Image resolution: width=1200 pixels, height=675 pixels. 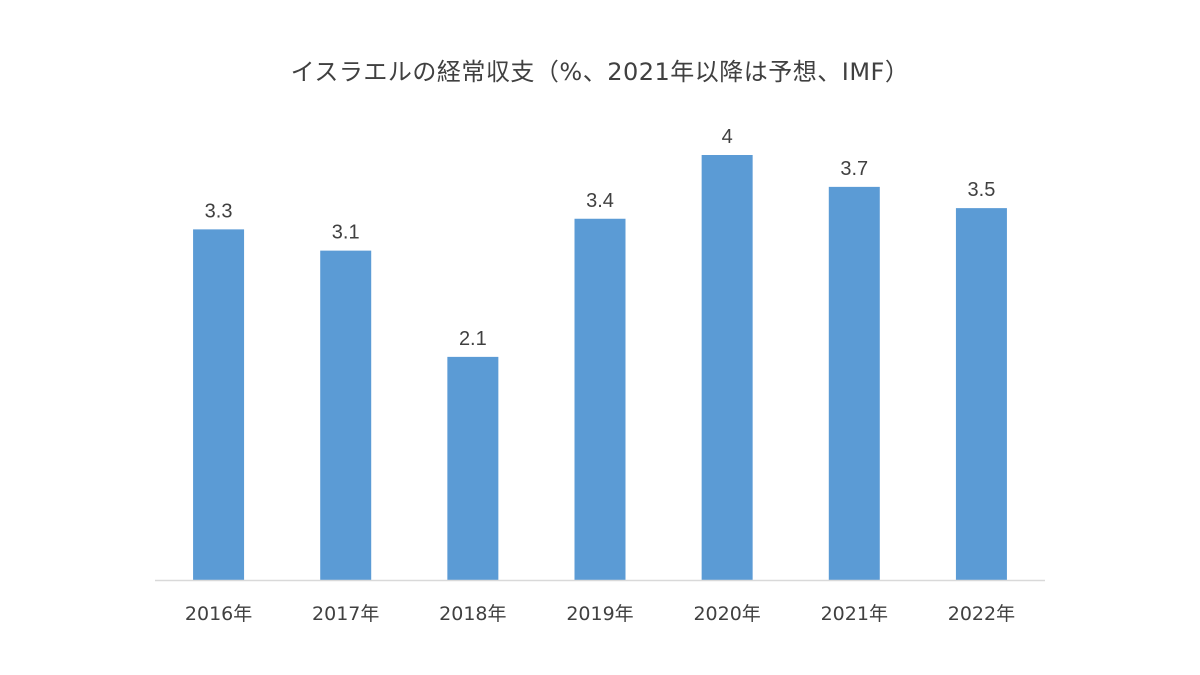 I want to click on data-label: 3.4, so click(x=600, y=201).